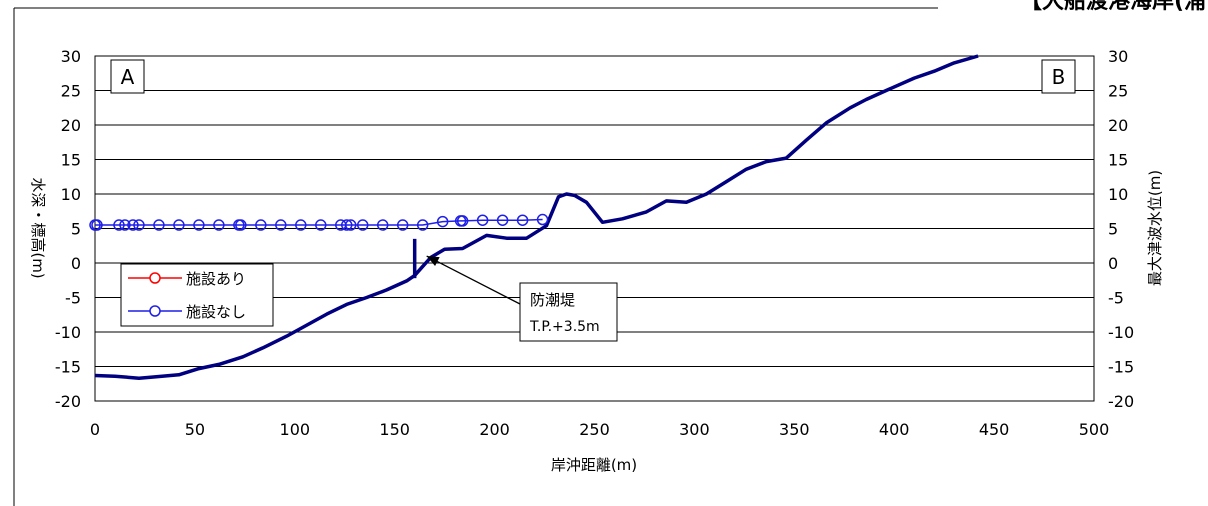 The image size is (1208, 506). What do you see at coordinates (552, 300) in the screenshot?
I see `annotation-line1: 防潮堤` at bounding box center [552, 300].